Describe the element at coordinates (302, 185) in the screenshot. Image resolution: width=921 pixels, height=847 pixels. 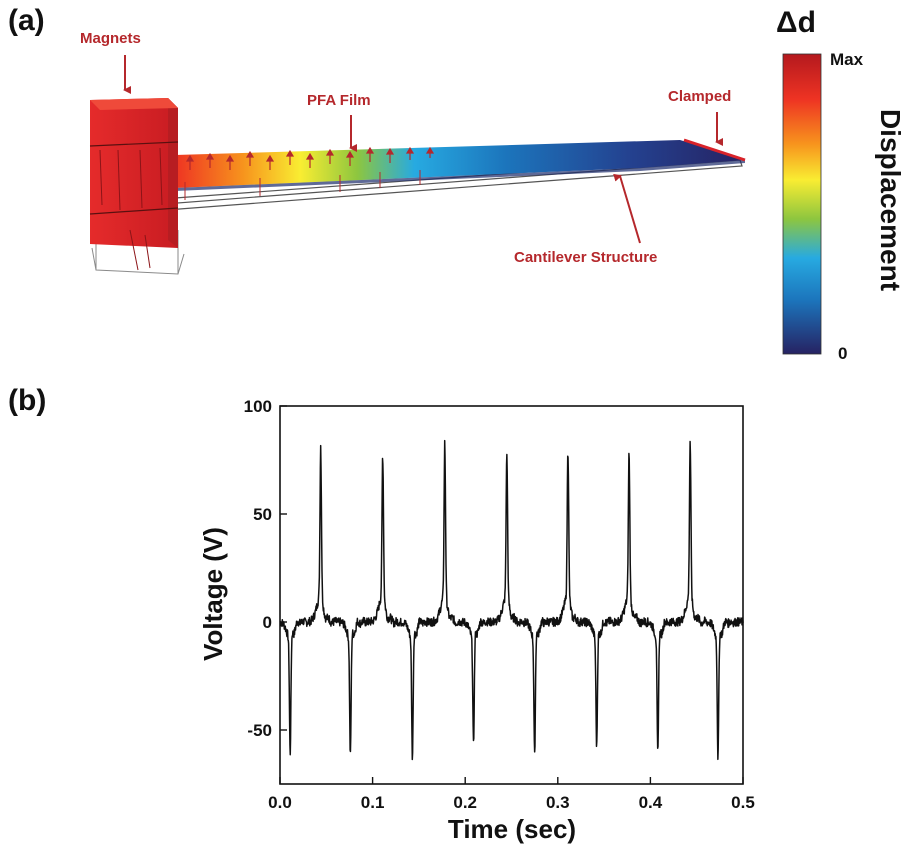
I see `support-lines` at that location.